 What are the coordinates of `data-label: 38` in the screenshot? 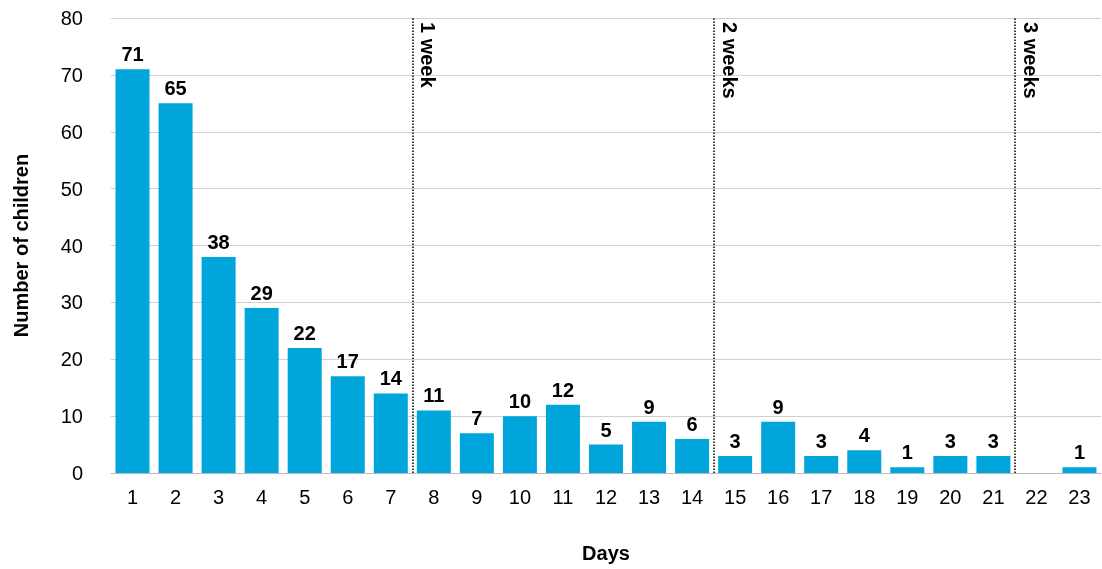 It's located at (218, 241).